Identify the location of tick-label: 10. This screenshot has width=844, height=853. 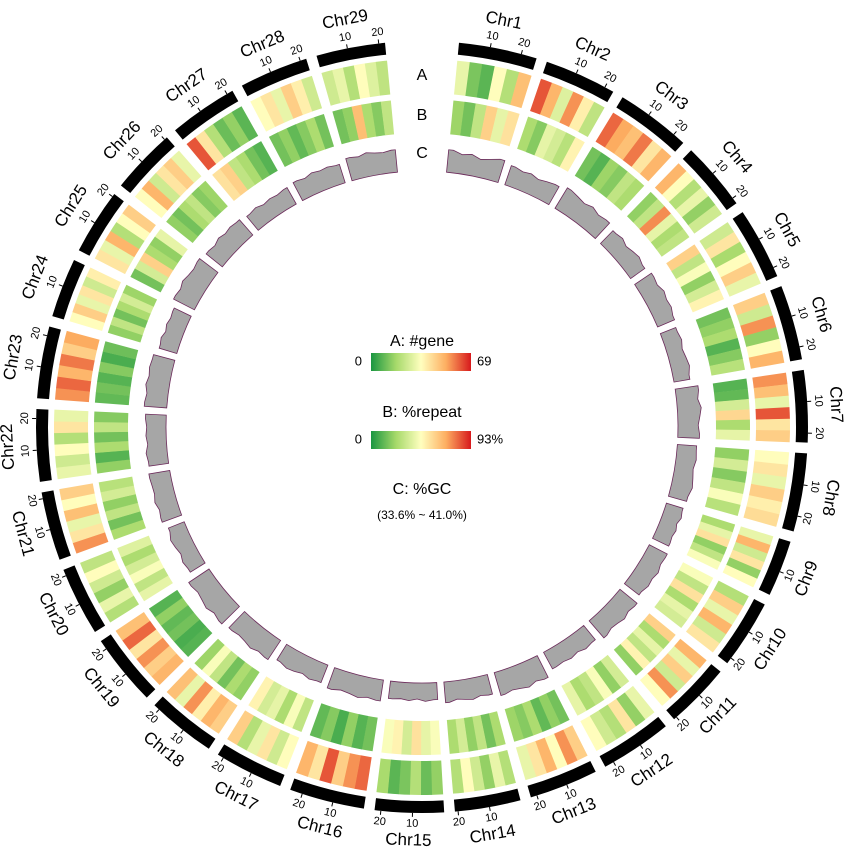
(646, 754).